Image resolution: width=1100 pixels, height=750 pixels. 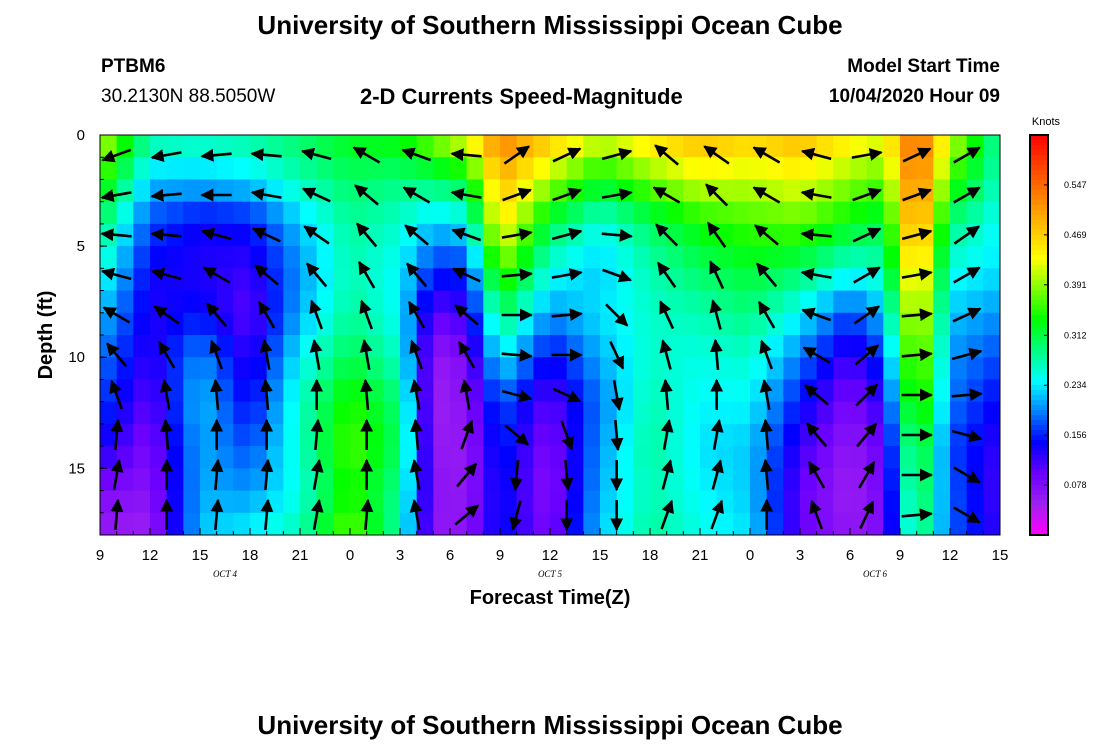 What do you see at coordinates (87, 320) in the screenshot?
I see `y-axis: 0 5 10 15` at bounding box center [87, 320].